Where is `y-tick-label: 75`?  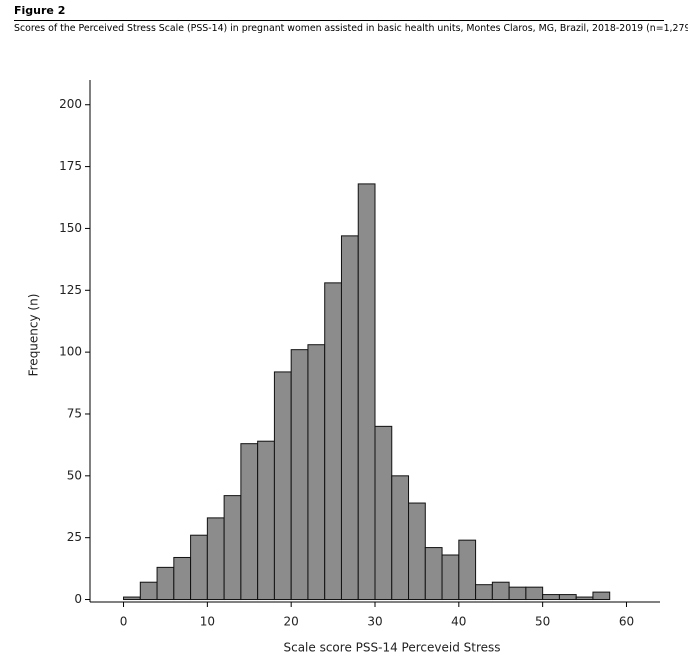 y-tick-label: 75 is located at coordinates (74, 413).